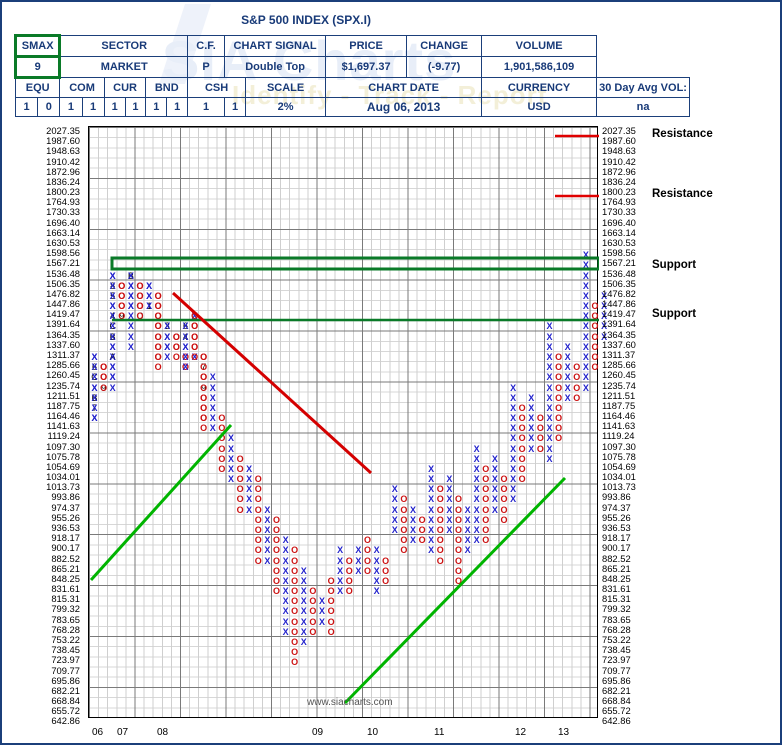  I want to click on price-axis-tick-left: 831.61, so click(65, 589).